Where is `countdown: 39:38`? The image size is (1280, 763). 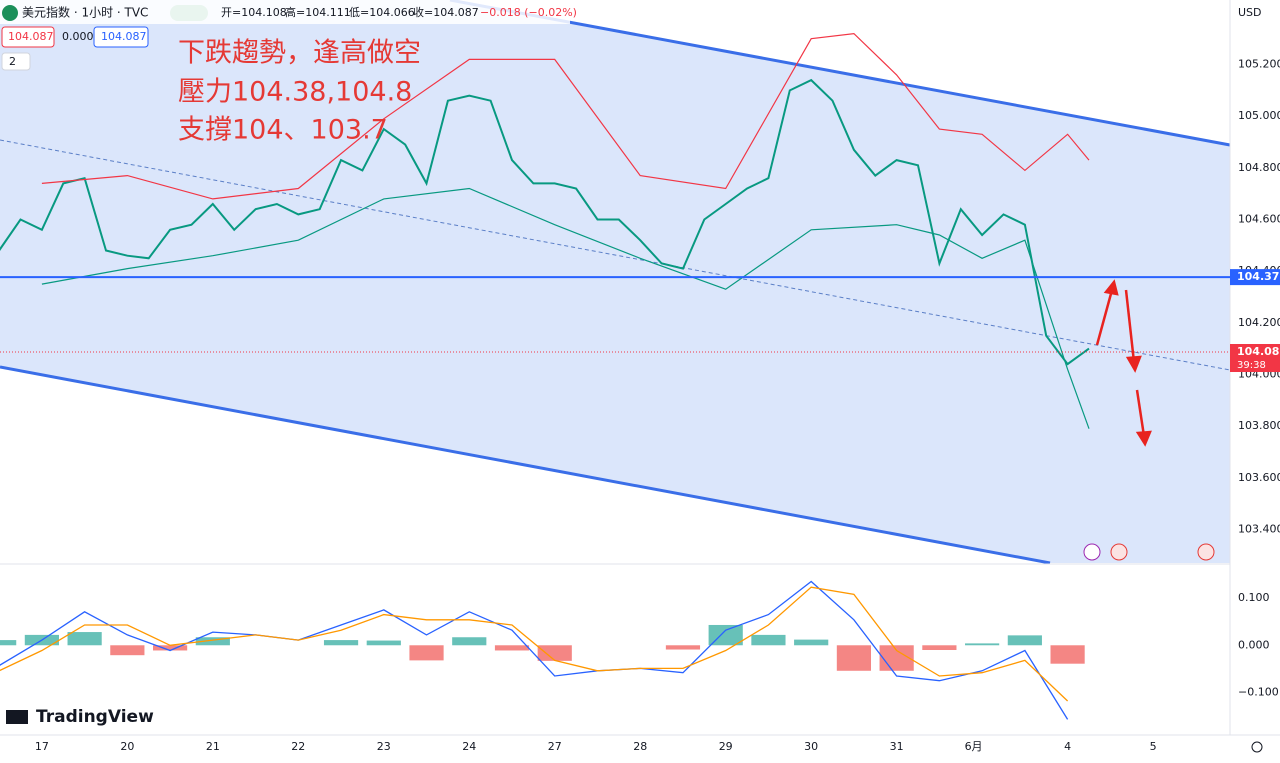
countdown: 39:38 is located at coordinates (1251, 365).